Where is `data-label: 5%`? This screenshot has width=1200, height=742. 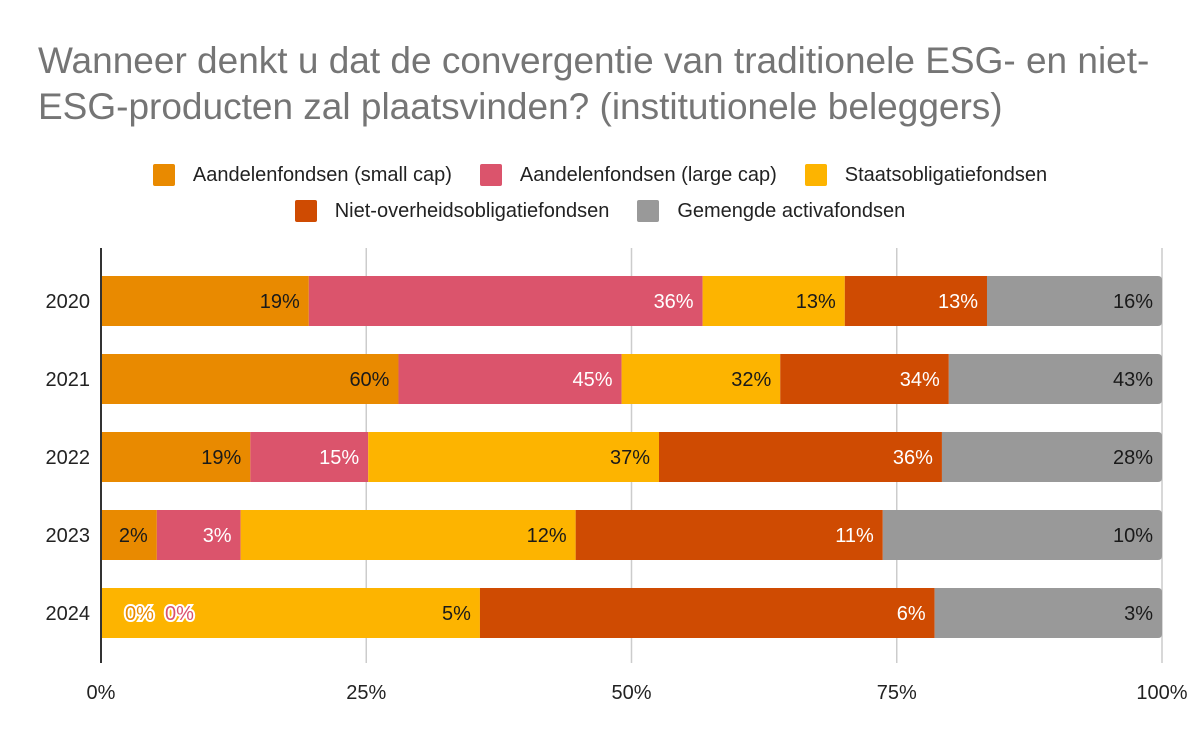
data-label: 5% is located at coordinates (456, 614).